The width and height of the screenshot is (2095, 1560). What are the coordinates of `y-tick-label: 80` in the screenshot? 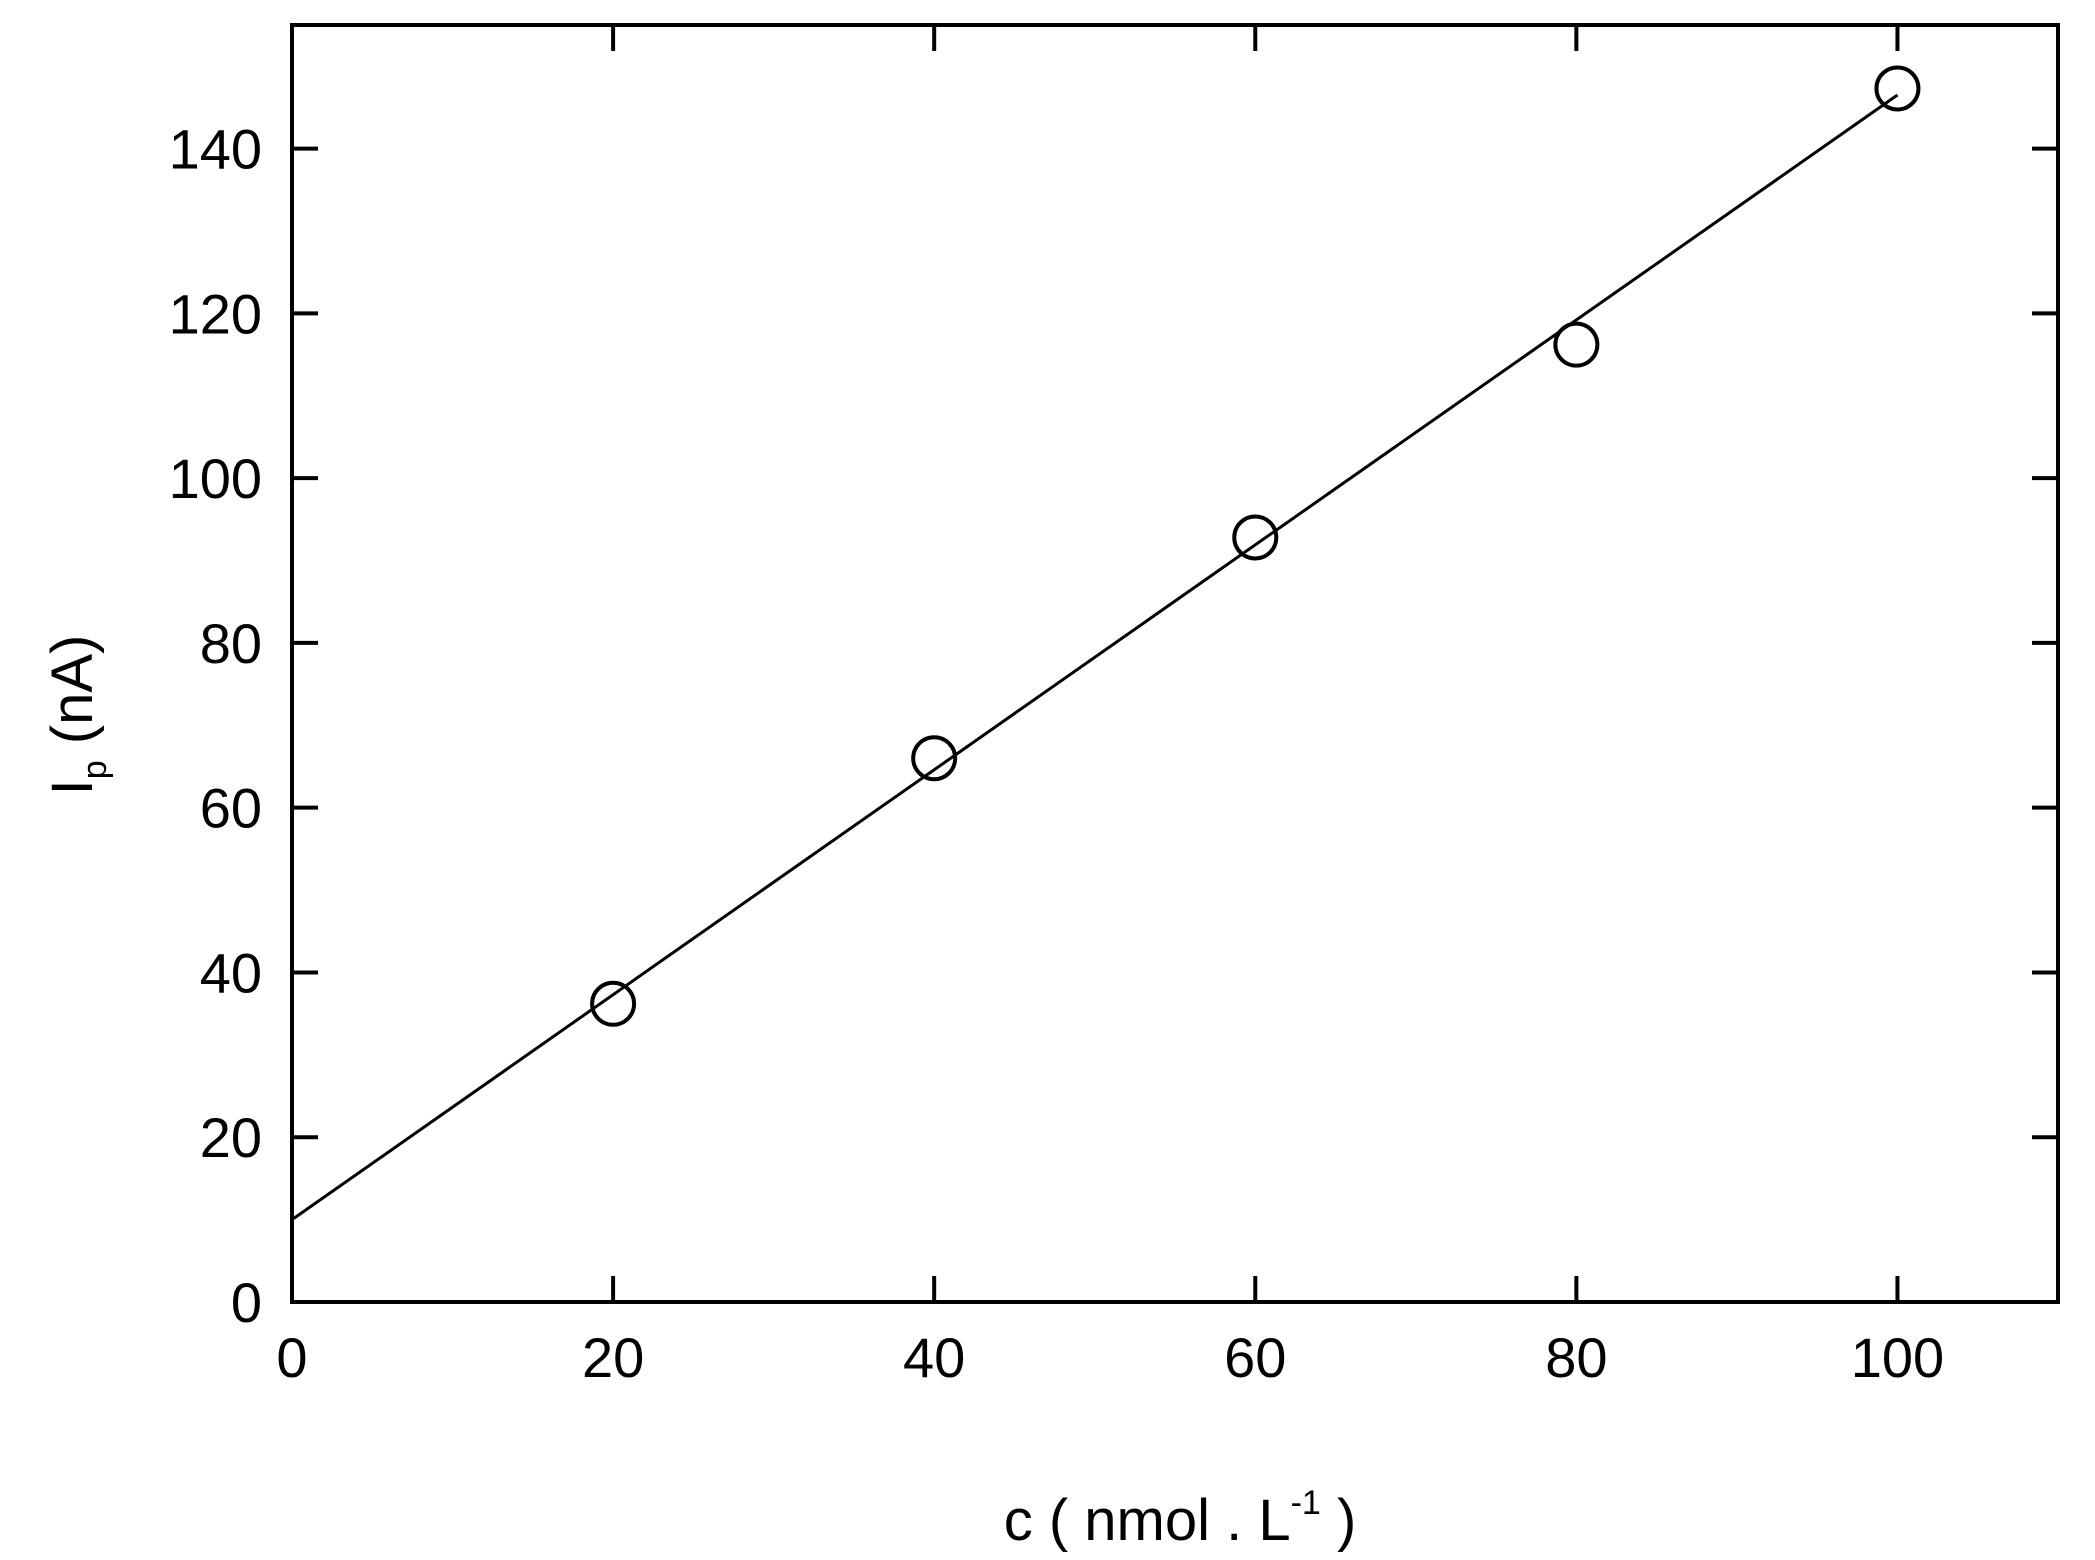 It's located at (231, 643).